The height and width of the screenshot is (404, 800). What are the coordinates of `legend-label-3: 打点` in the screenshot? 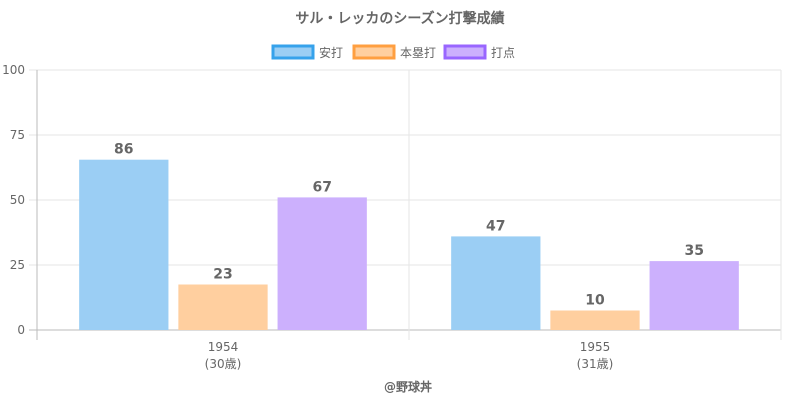 It's located at (503, 53).